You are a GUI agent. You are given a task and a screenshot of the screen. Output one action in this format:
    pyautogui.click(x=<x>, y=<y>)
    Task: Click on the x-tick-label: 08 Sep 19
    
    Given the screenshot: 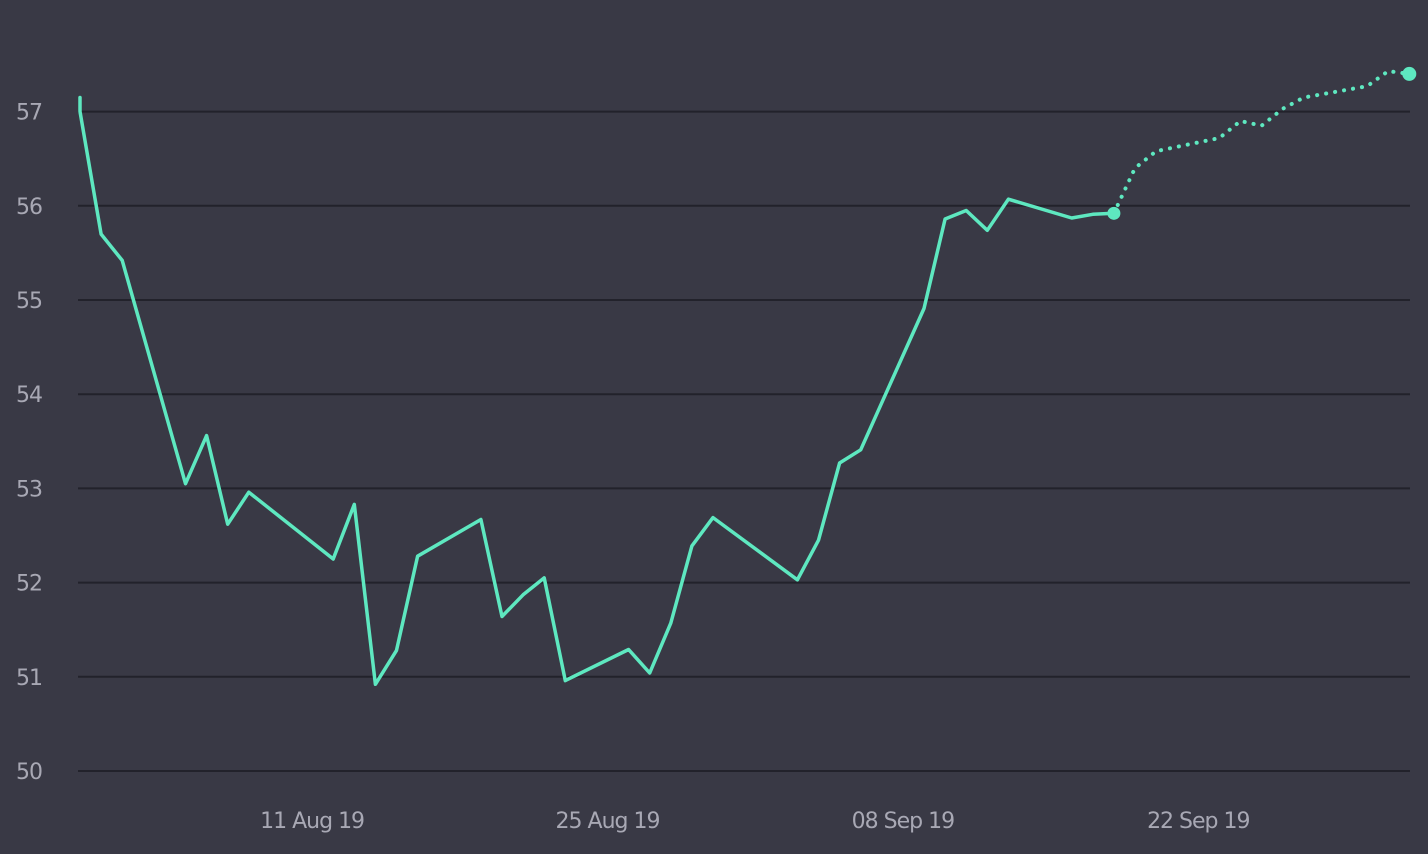 What is the action you would take?
    pyautogui.click(x=903, y=821)
    